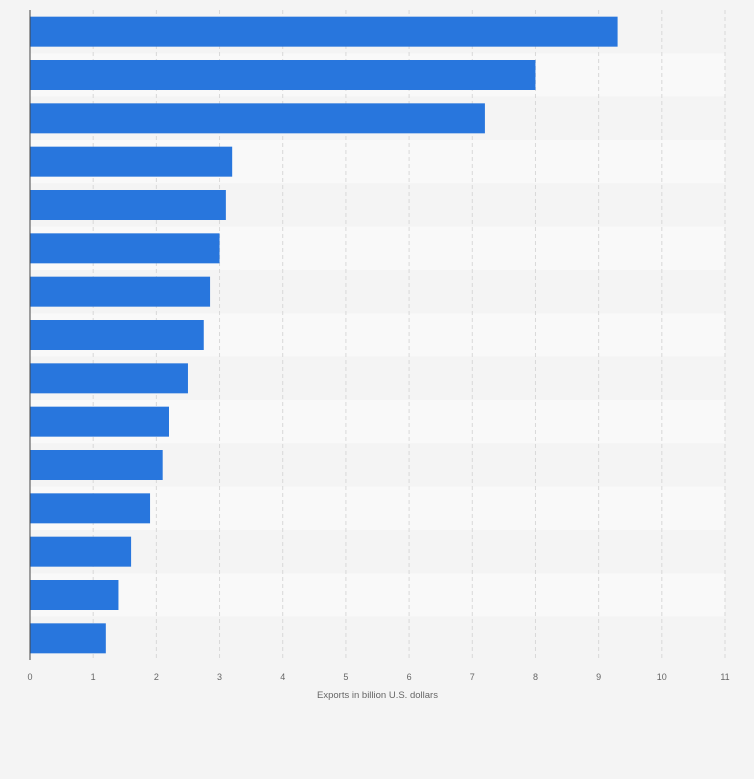  What do you see at coordinates (724, 677) in the screenshot?
I see `x-tick-label: 11` at bounding box center [724, 677].